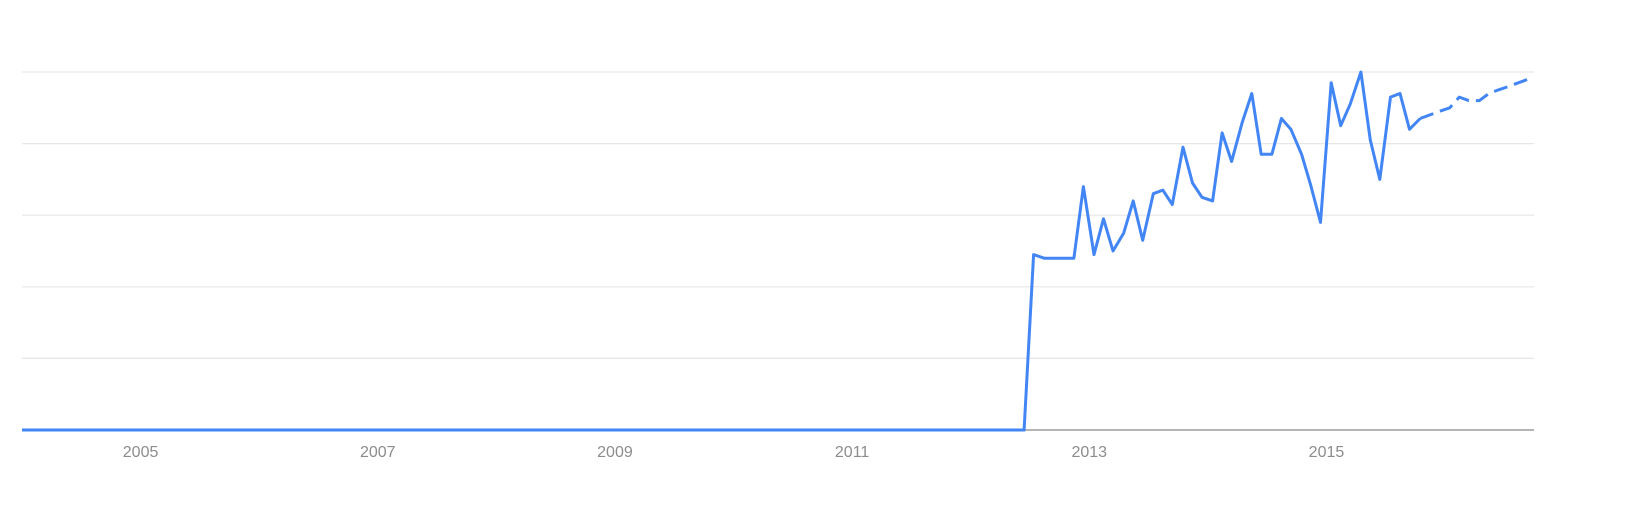 The image size is (1648, 508). What do you see at coordinates (1327, 452) in the screenshot?
I see `x-tick-label: 2015` at bounding box center [1327, 452].